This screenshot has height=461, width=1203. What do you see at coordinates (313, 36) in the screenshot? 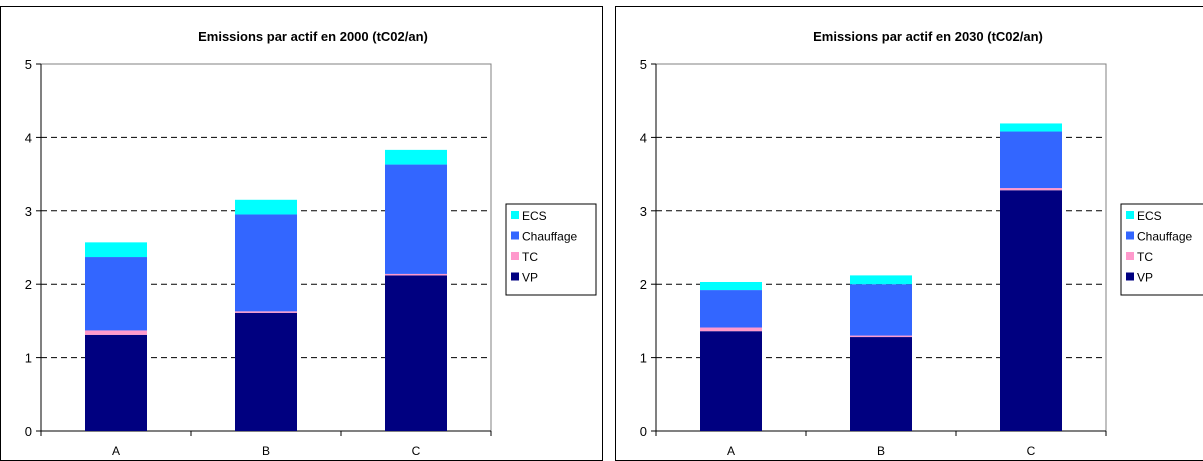
I see `chart-title: Emissions par actif en 2000 (tC02/an)` at bounding box center [313, 36].